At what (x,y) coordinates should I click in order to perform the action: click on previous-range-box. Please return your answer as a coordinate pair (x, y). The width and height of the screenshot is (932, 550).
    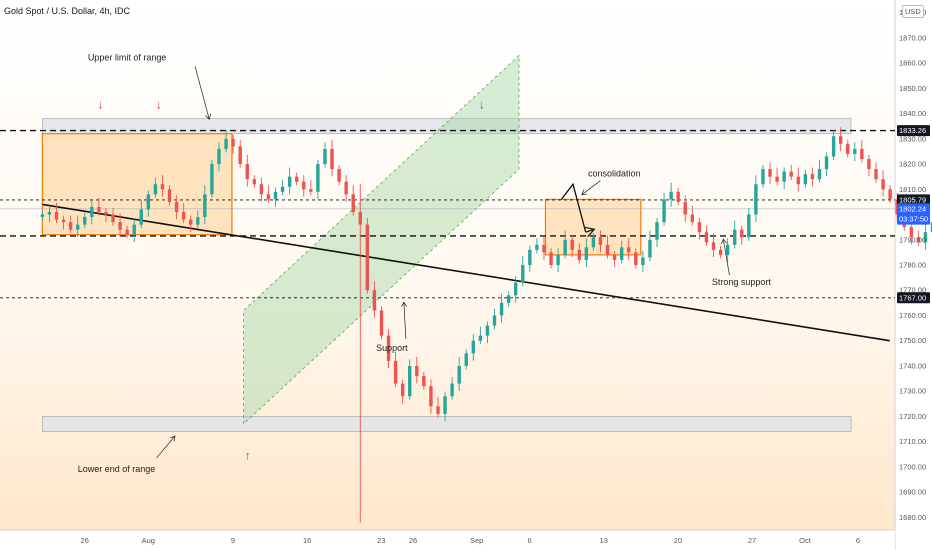
    Looking at the image, I should click on (137, 184).